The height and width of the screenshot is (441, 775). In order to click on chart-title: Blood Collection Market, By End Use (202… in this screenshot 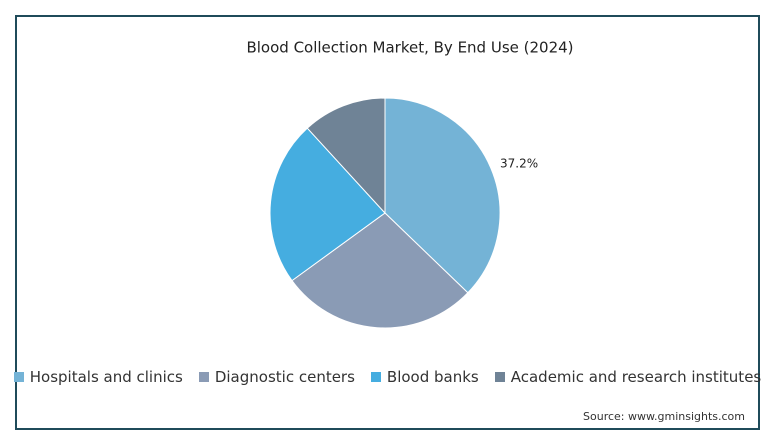, I will do `click(409, 48)`.